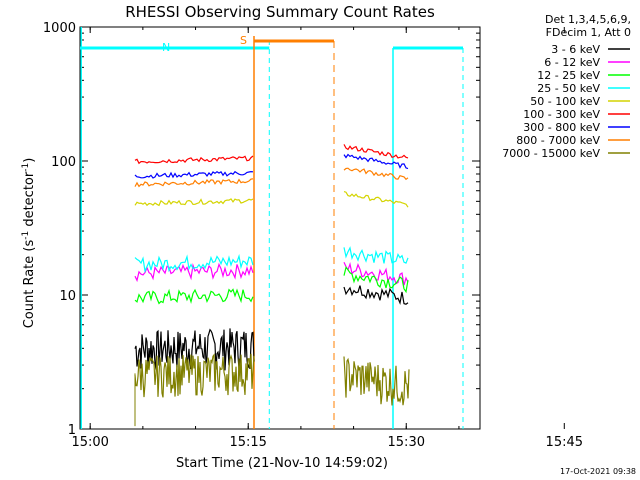 This screenshot has width=640, height=480. Describe the element at coordinates (551, 153) in the screenshot. I see `legend-label: 7000 - 15000 keV` at that location.